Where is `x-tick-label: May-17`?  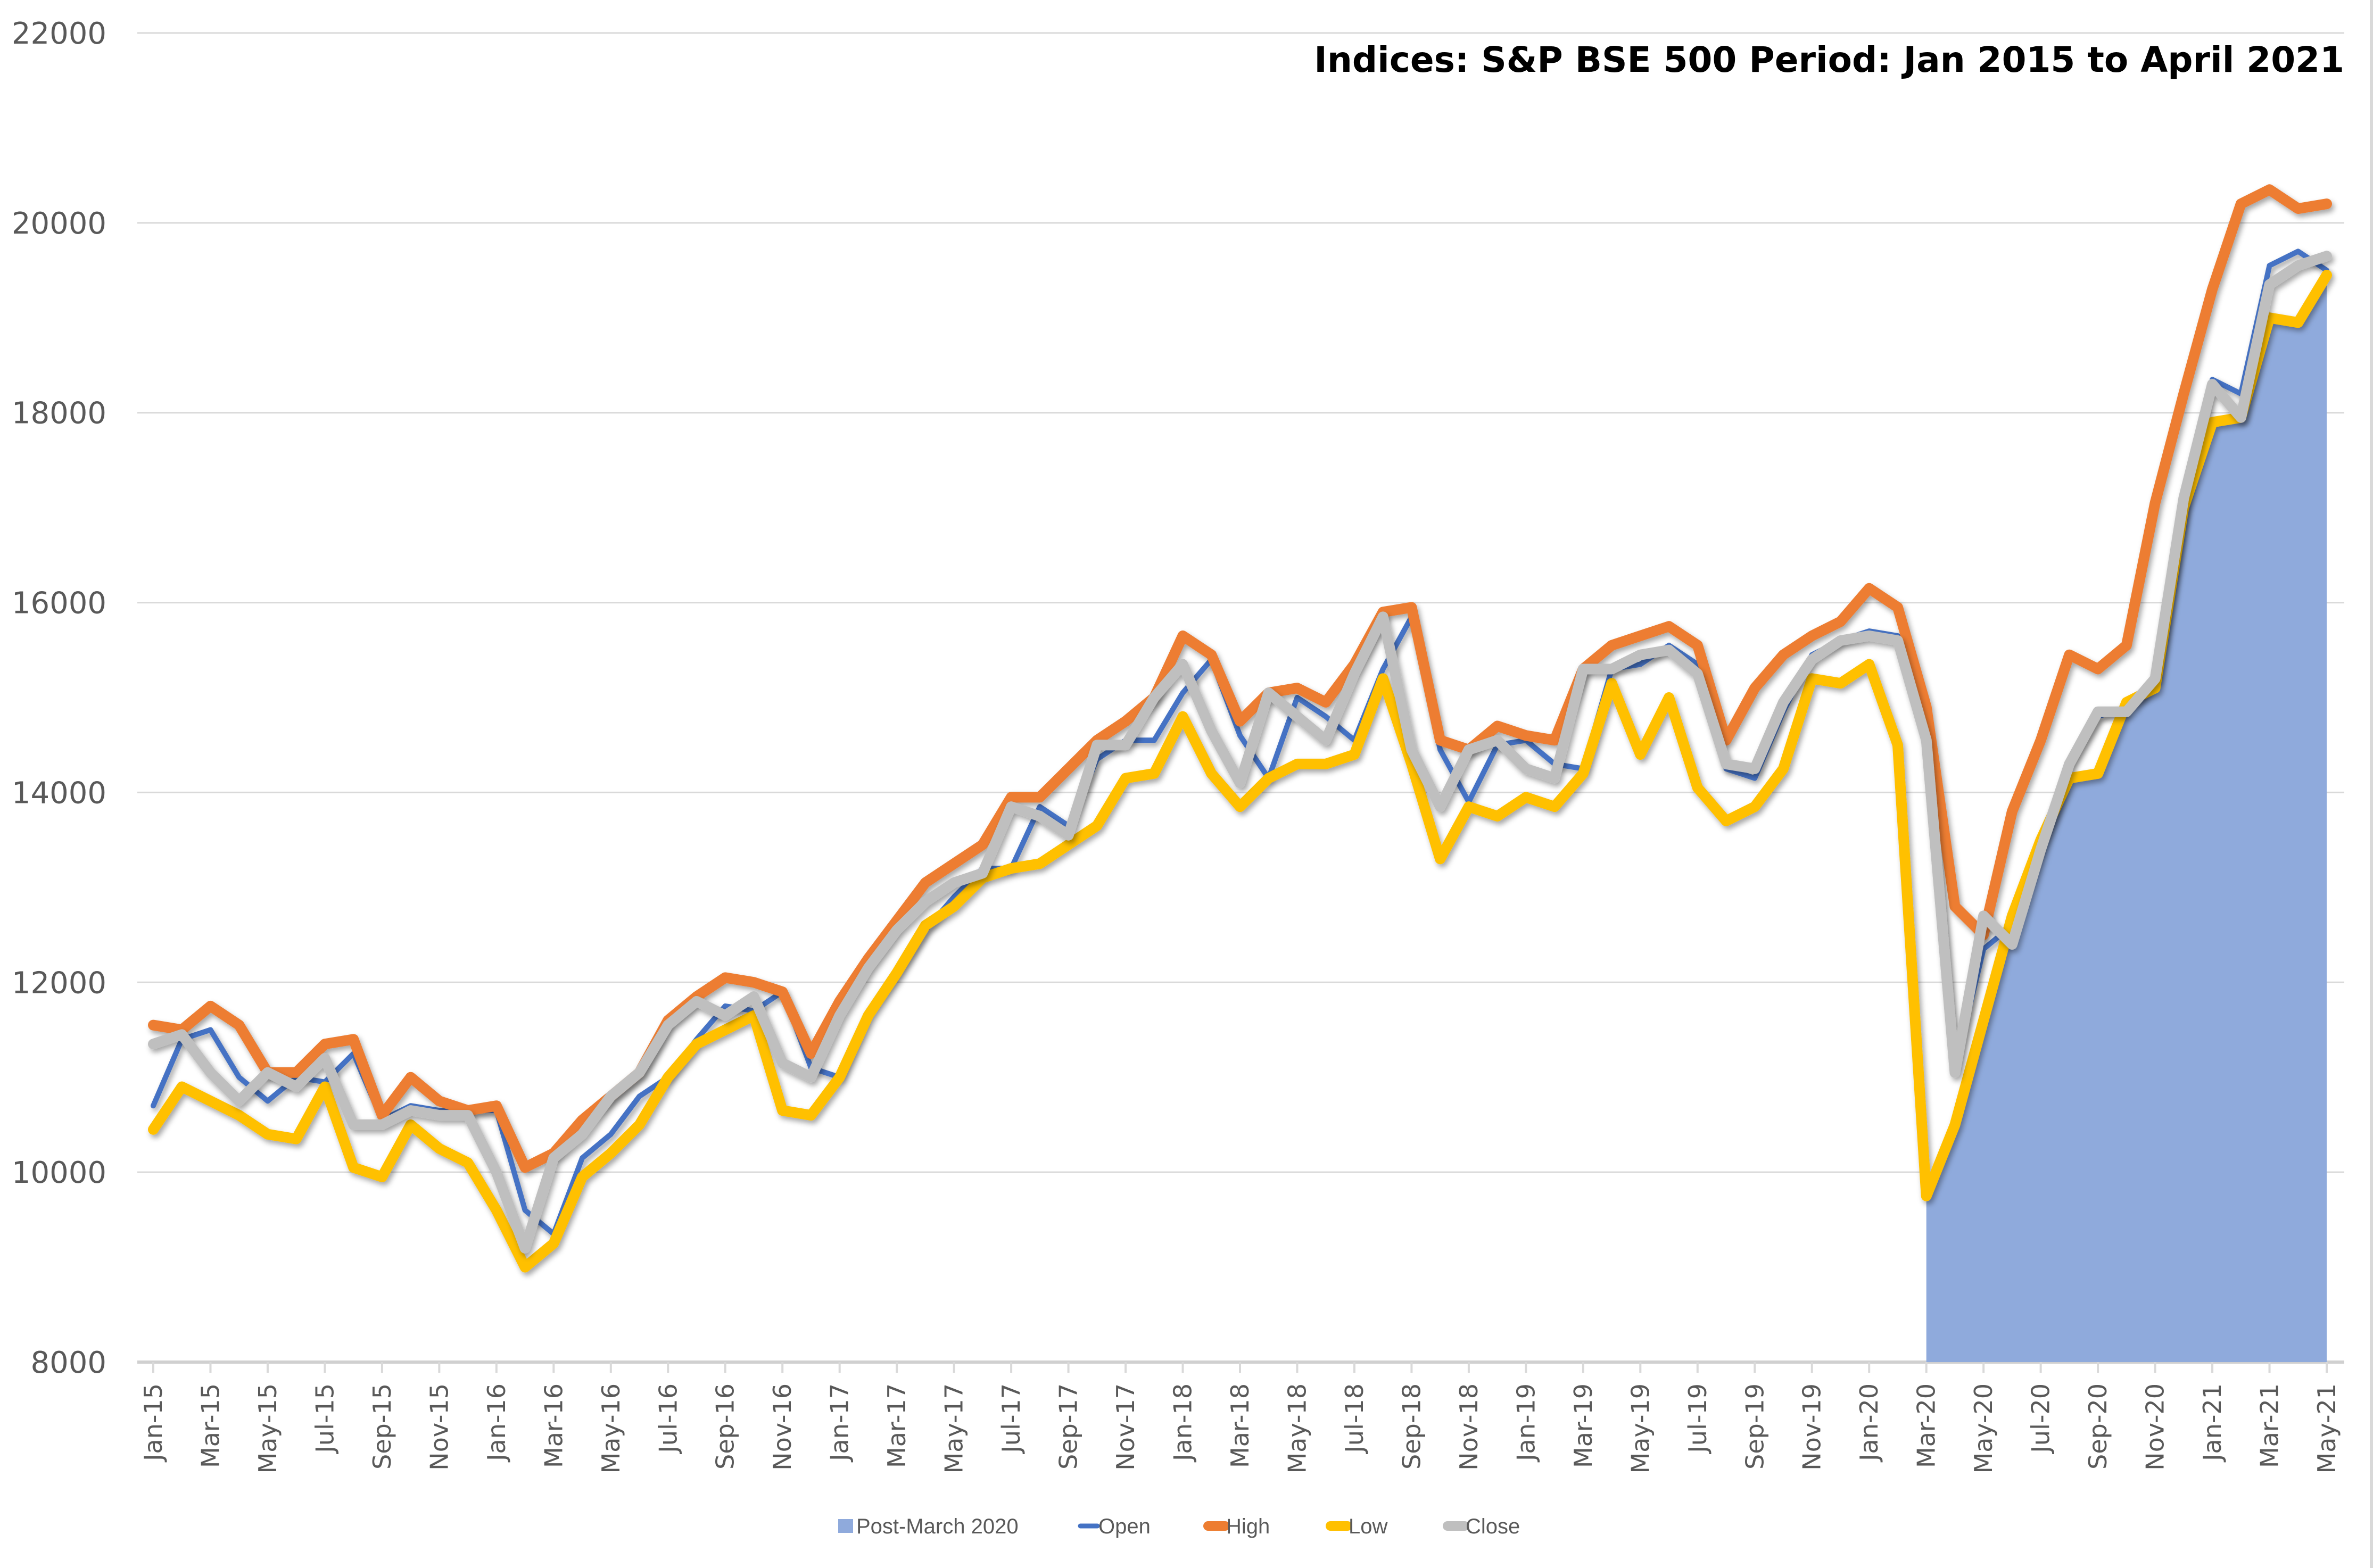 x-tick-label: May-17 is located at coordinates (954, 1428).